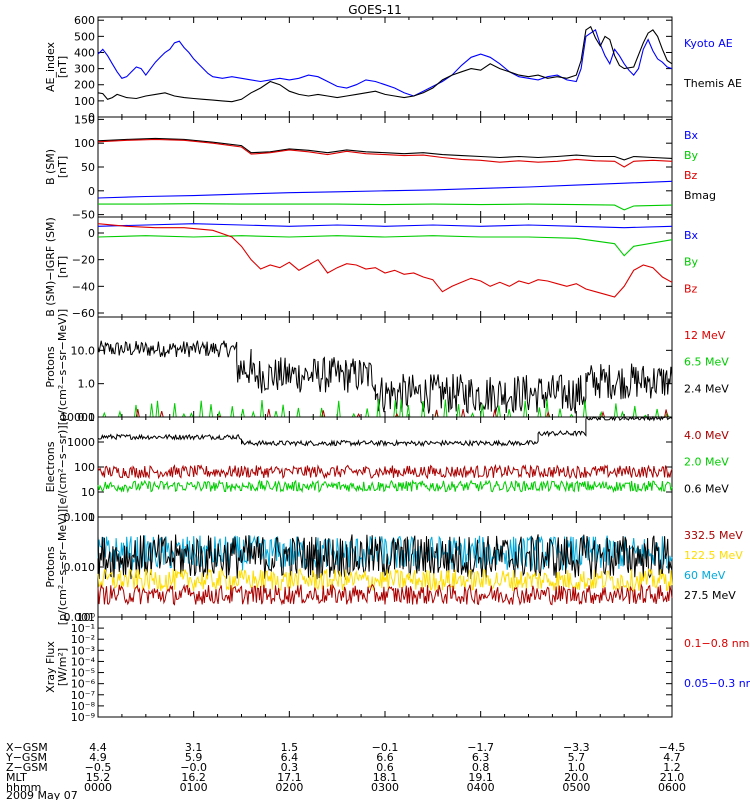 The image size is (750, 800). I want to click on footer-date: 2009 May 07, so click(42, 794).